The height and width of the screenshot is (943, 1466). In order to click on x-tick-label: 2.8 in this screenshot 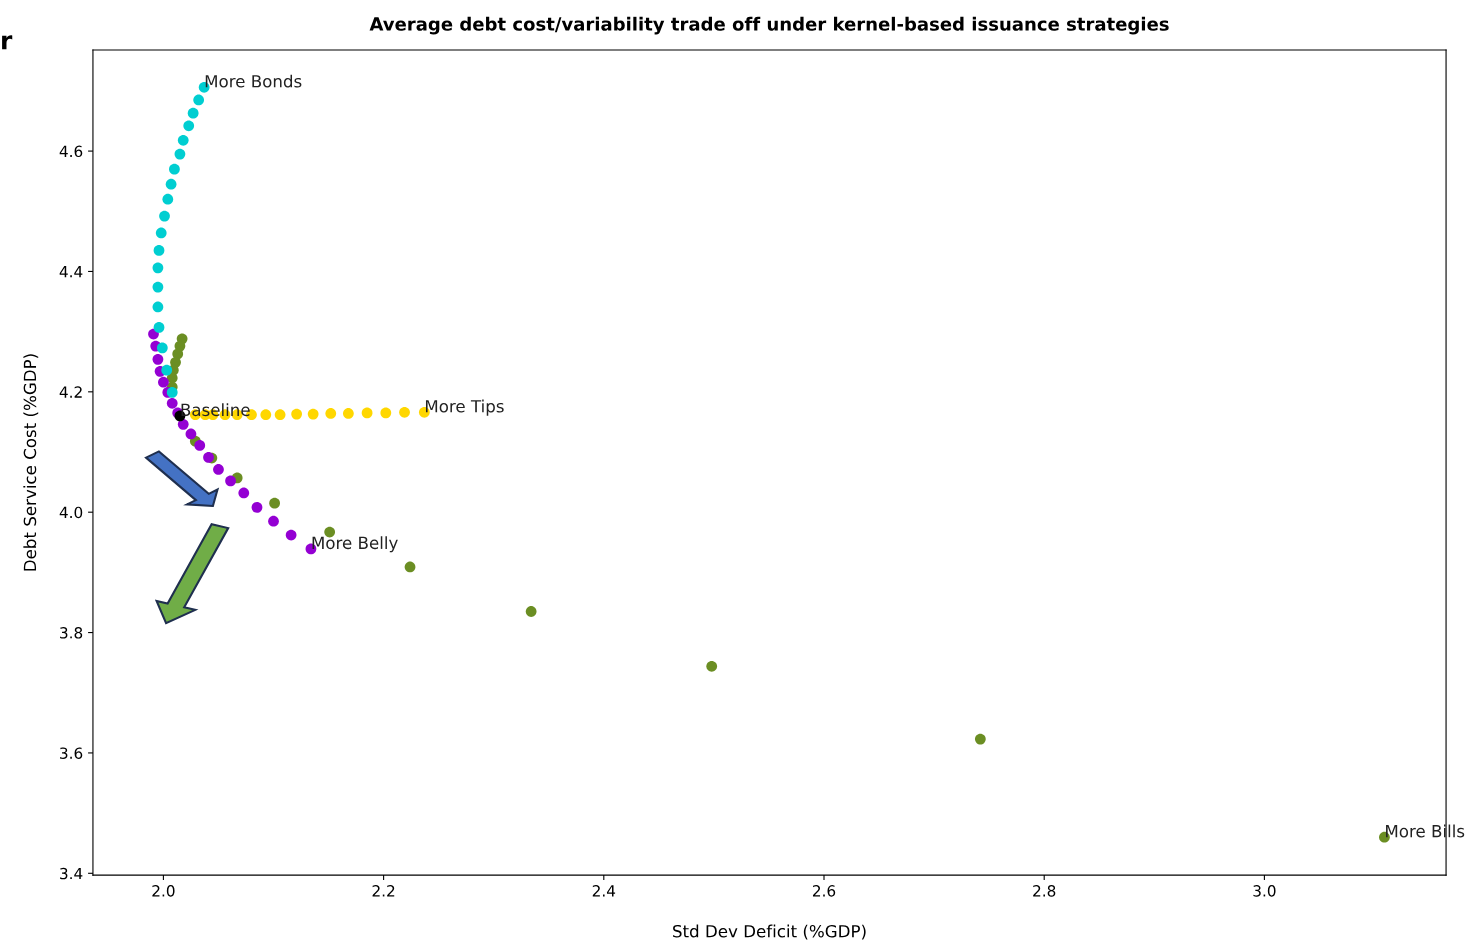, I will do `click(1044, 891)`.